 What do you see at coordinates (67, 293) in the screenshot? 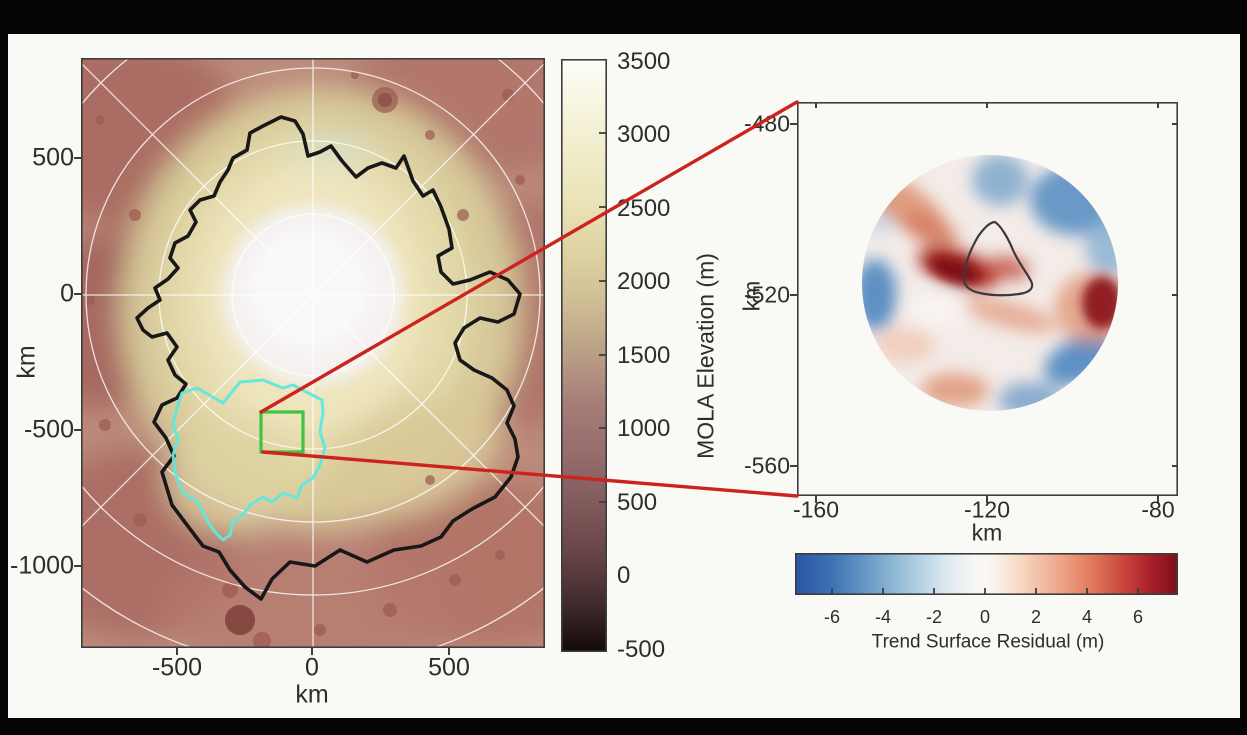
I see `left-map-ytick: 0` at bounding box center [67, 293].